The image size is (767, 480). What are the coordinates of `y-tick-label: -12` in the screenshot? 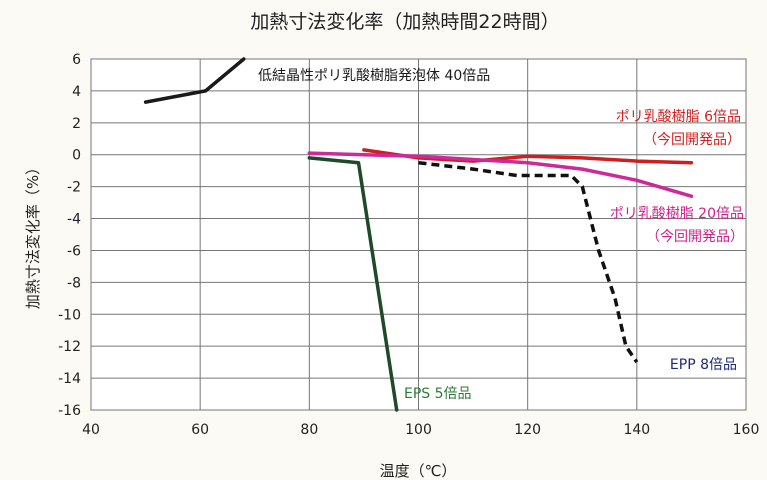 It's located at (69, 347).